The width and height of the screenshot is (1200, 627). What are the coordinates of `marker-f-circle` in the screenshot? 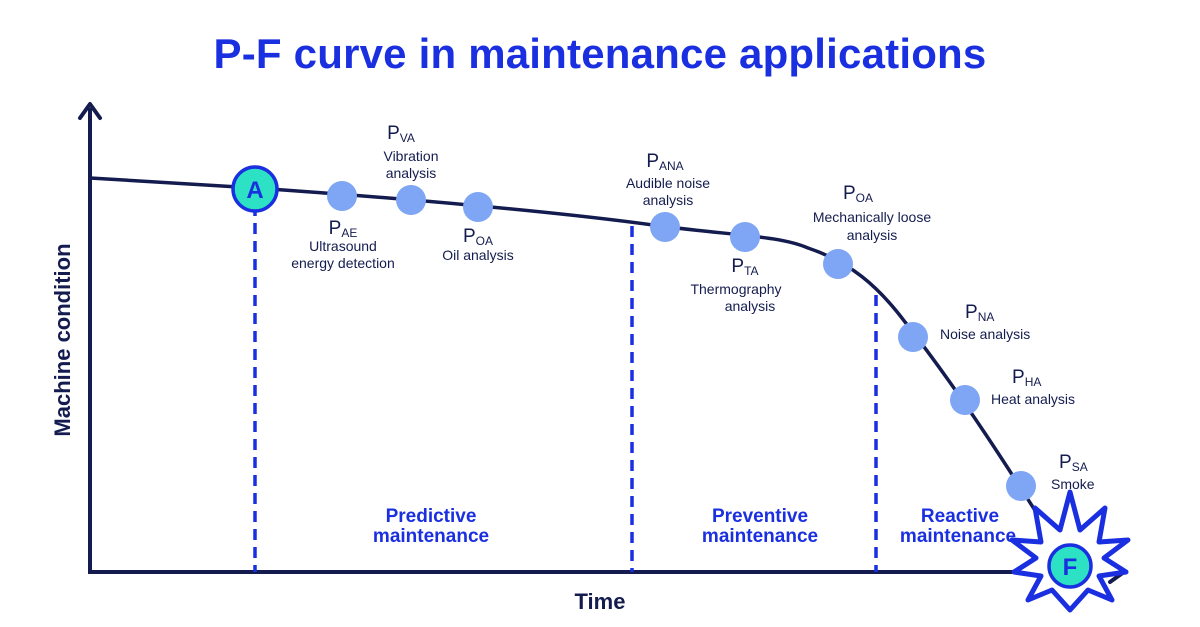 It's located at (1070, 566).